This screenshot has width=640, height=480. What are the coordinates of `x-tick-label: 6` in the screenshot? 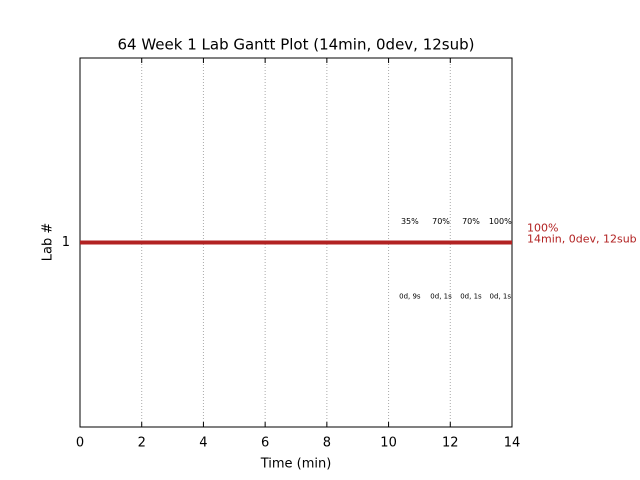 It's located at (265, 443).